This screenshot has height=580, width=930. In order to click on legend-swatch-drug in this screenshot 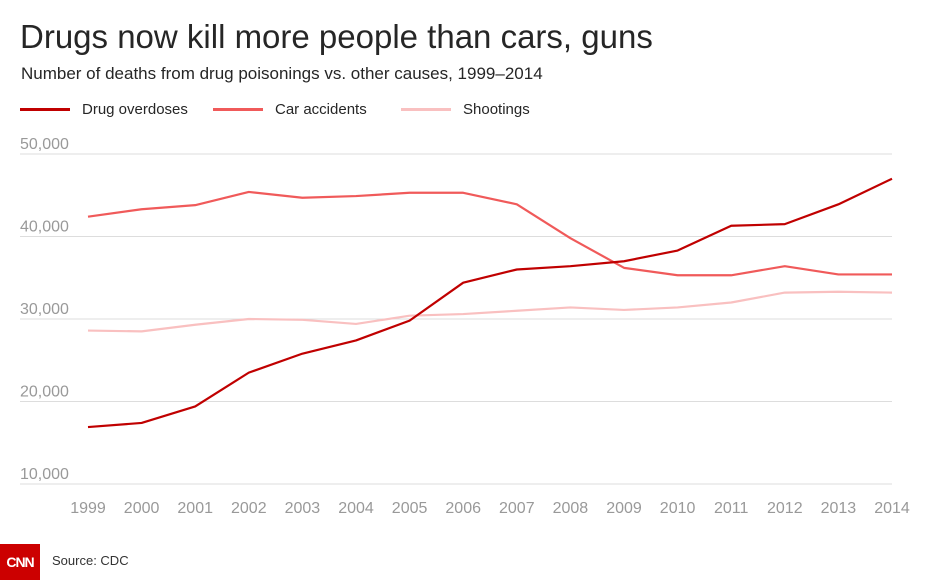, I will do `click(45, 109)`.